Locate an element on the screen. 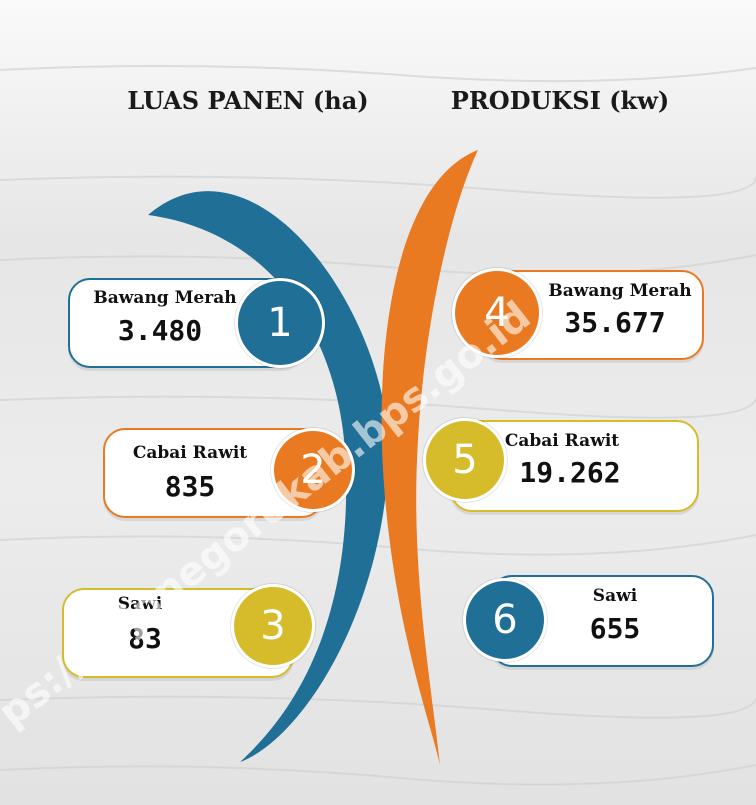 The image size is (756, 805). item-value: 3.480 is located at coordinates (160, 330).